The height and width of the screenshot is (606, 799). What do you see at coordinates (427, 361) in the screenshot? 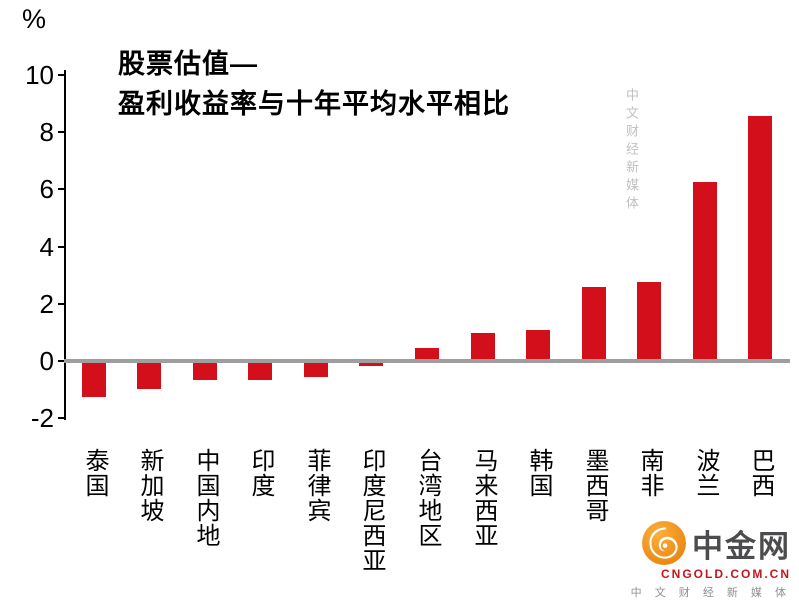
I see `zero-gridline` at bounding box center [427, 361].